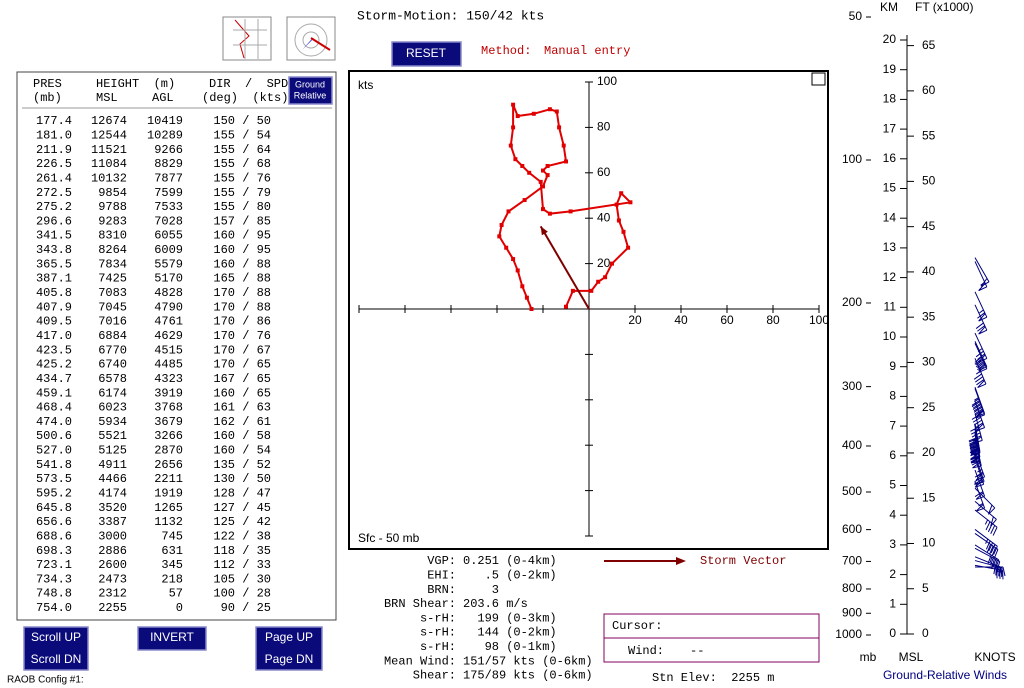 This screenshot has height=688, width=1024. I want to click on table-cell: 6009, so click(168, 250).